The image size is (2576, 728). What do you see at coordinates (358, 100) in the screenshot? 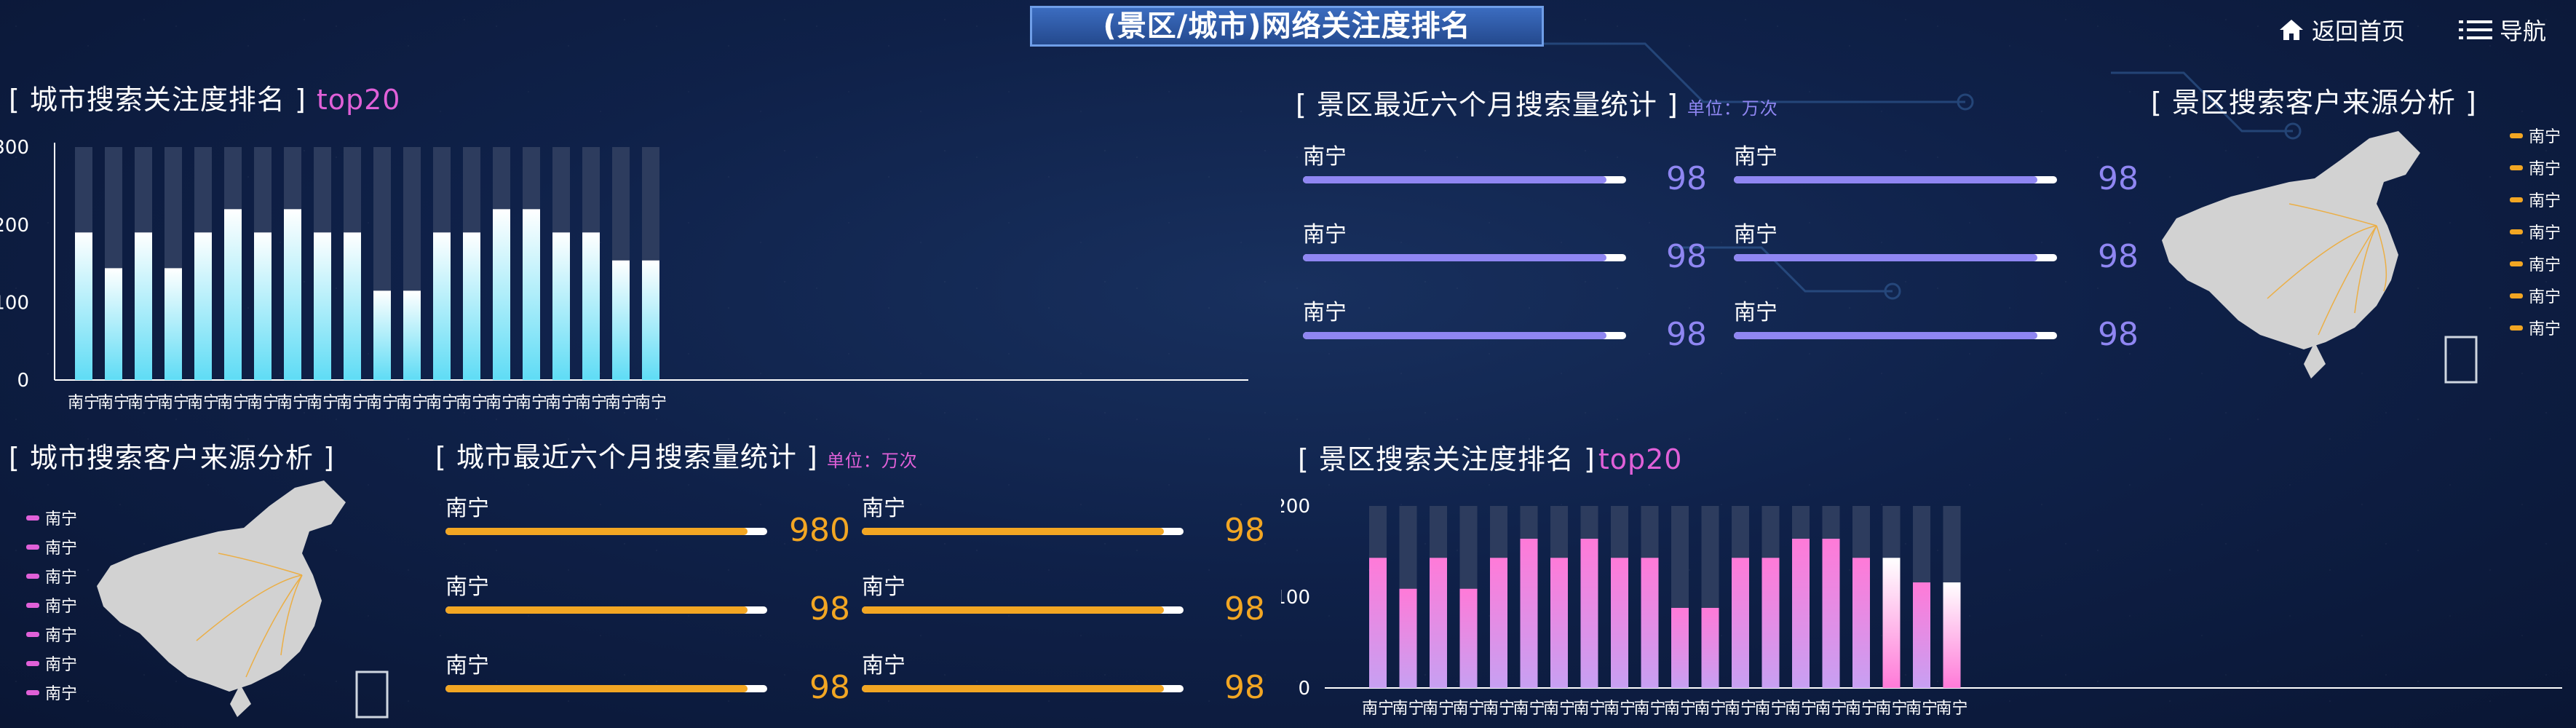
I see `city-rank-tag: top20` at bounding box center [358, 100].